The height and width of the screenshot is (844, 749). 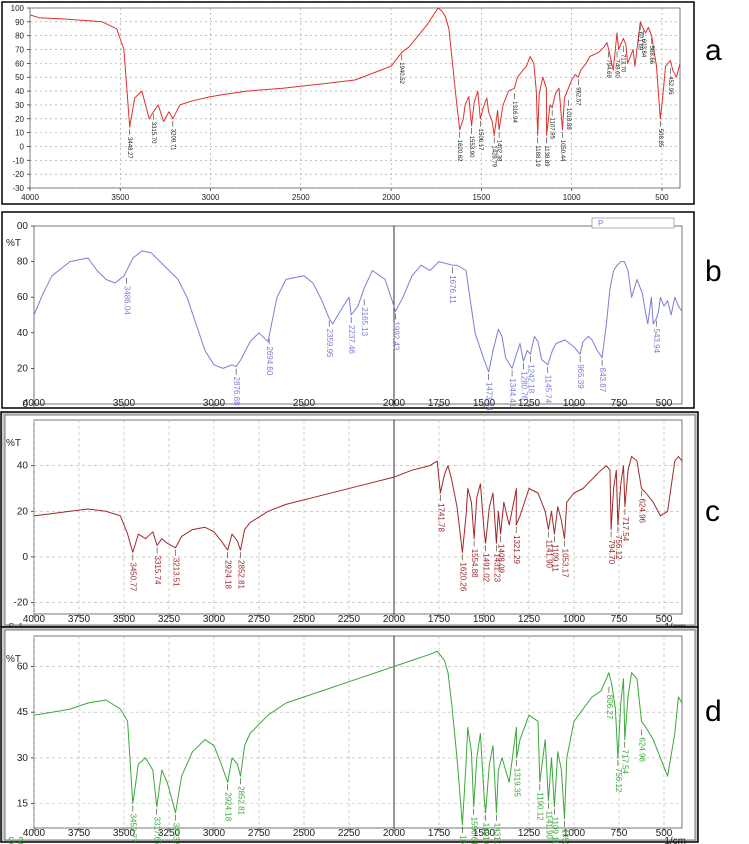 I want to click on peak-label: 621.69, so click(x=640, y=41).